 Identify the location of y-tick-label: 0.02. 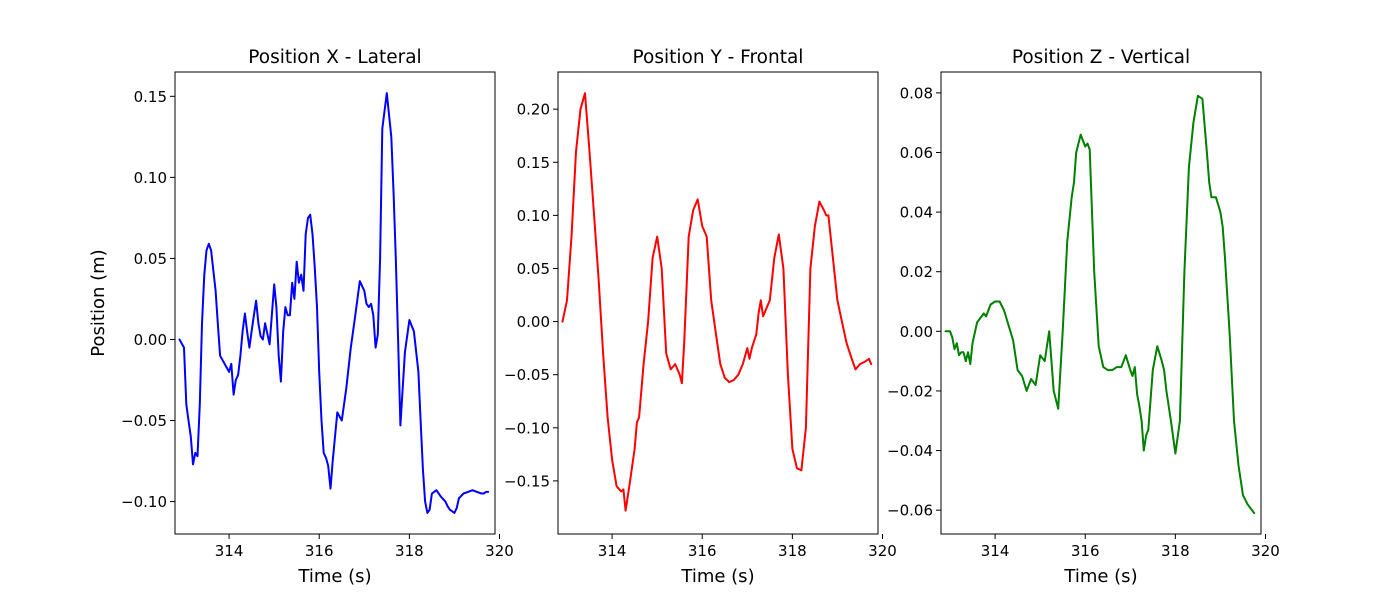
(916, 272).